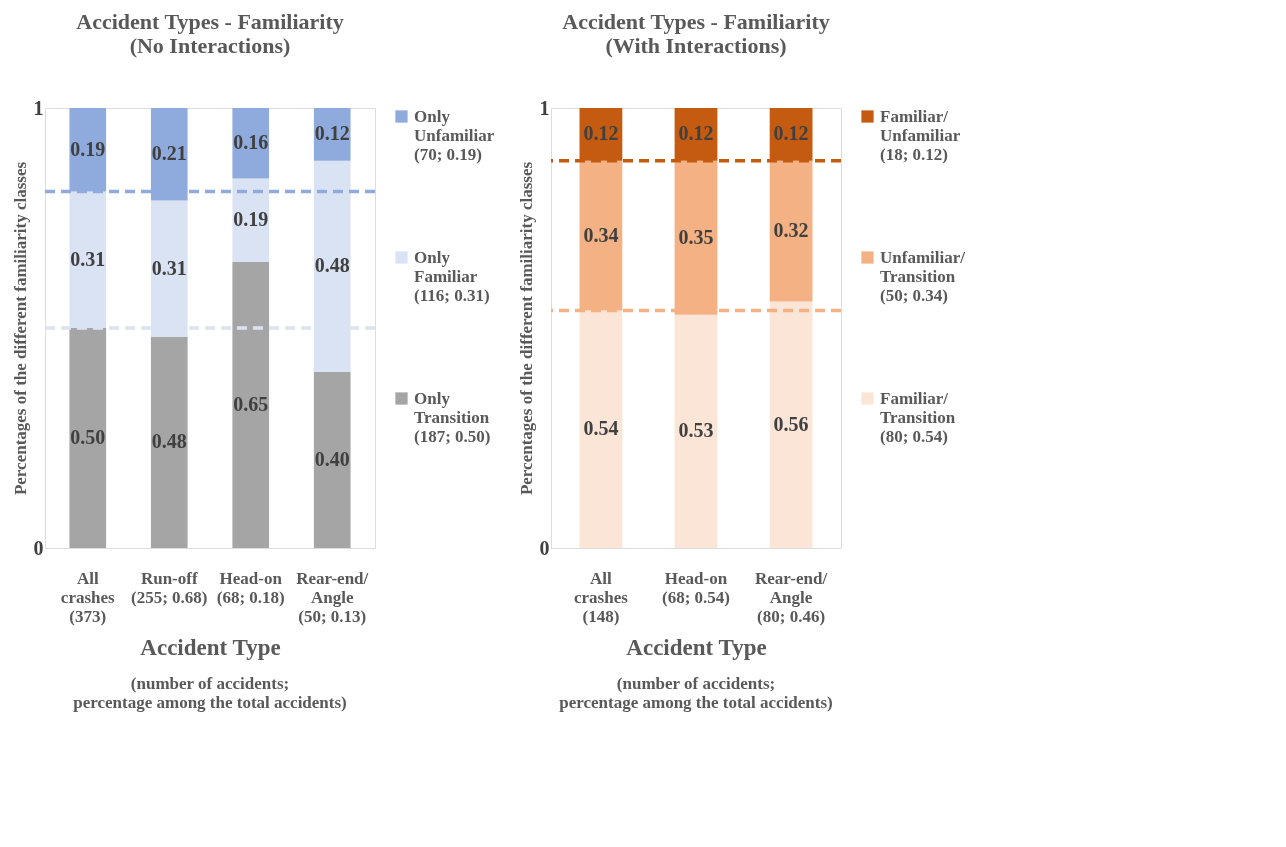 The width and height of the screenshot is (1286, 847). Describe the element at coordinates (250, 587) in the screenshot. I see `x-tick-label: Head-on (68; 0.18)` at that location.